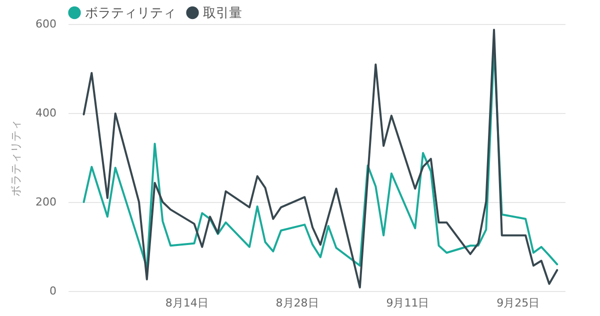  What do you see at coordinates (186, 303) in the screenshot?
I see `x-tick-label: 8月14日` at bounding box center [186, 303].